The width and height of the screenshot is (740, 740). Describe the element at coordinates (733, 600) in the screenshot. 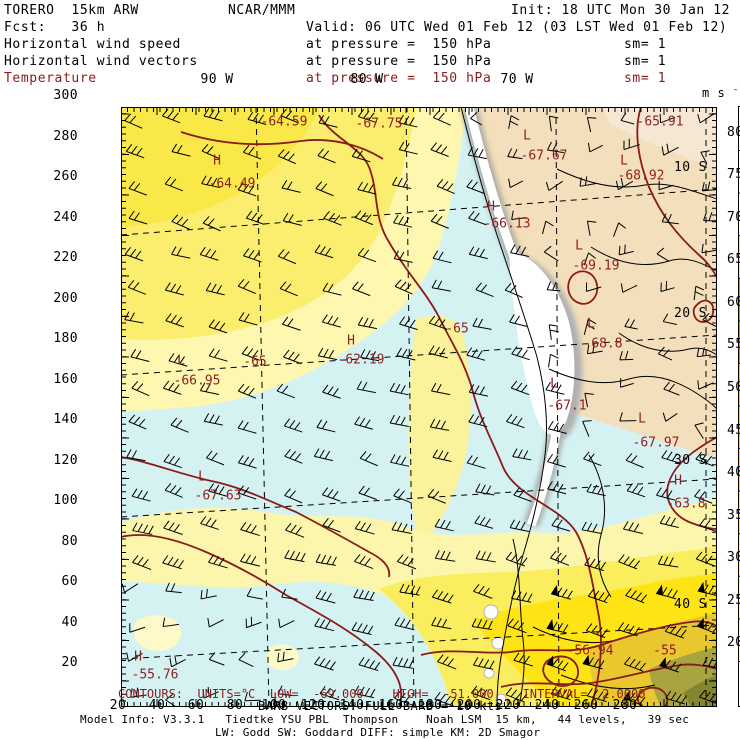

I see `colorbar-tick-label: 25` at that location.